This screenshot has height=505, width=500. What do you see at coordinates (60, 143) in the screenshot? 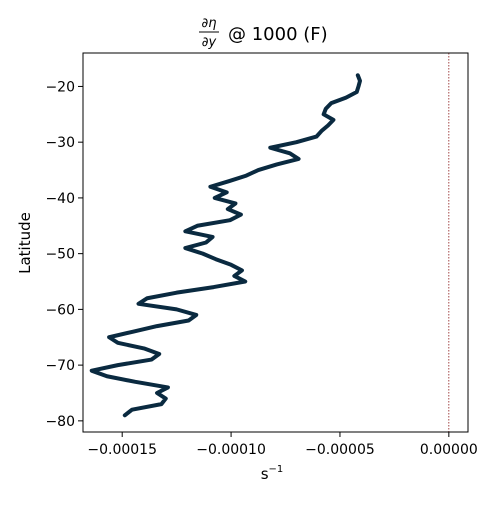
I see `y-tick-label: −30` at bounding box center [60, 143].